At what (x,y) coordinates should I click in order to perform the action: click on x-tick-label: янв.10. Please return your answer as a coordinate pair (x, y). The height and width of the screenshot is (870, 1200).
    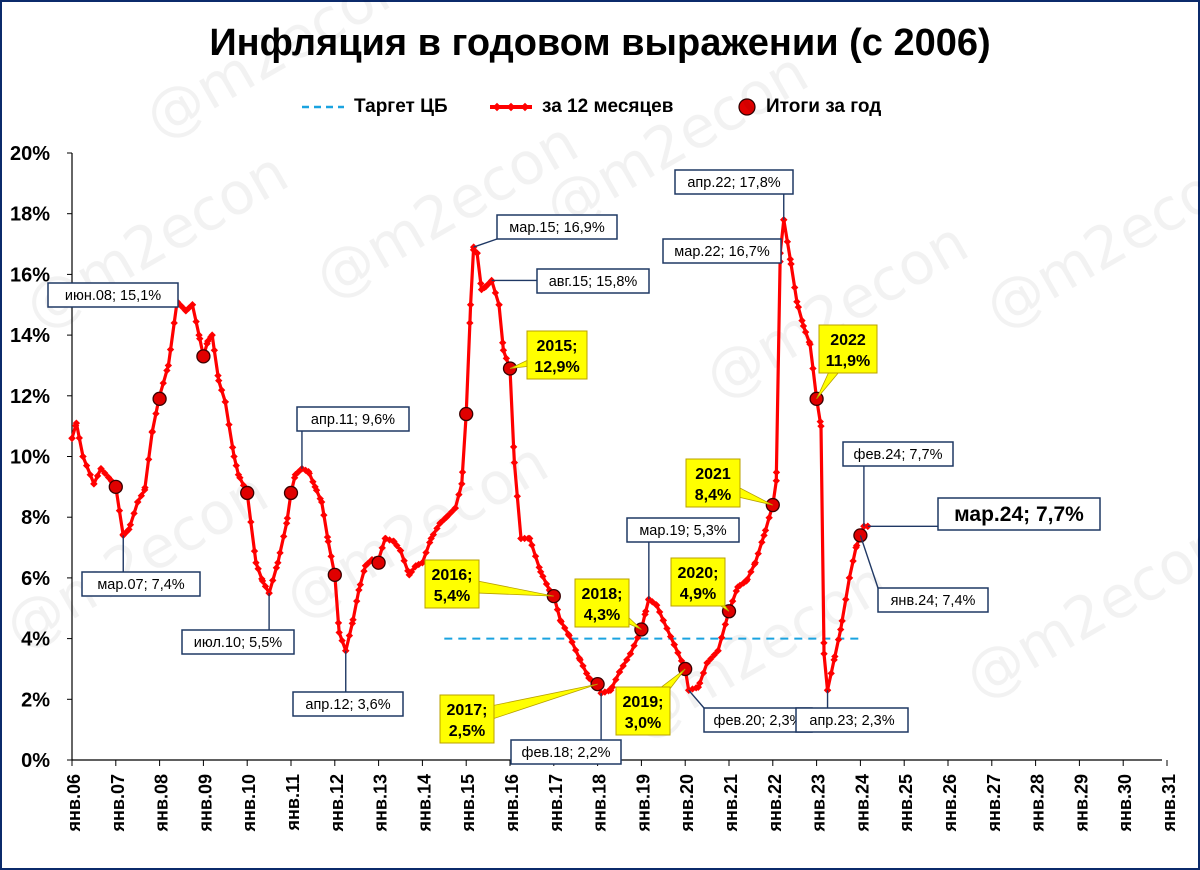
    Looking at the image, I should click on (249, 803).